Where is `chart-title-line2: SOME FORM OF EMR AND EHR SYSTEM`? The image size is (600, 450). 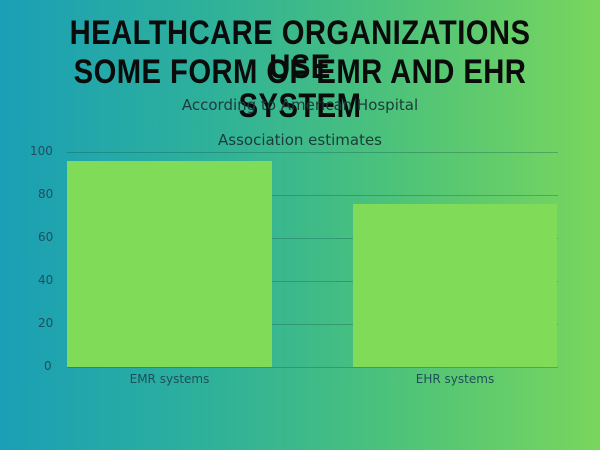
chart-title-line2: SOME FORM OF EMR AND EHR SYSTEM is located at coordinates (300, 89).